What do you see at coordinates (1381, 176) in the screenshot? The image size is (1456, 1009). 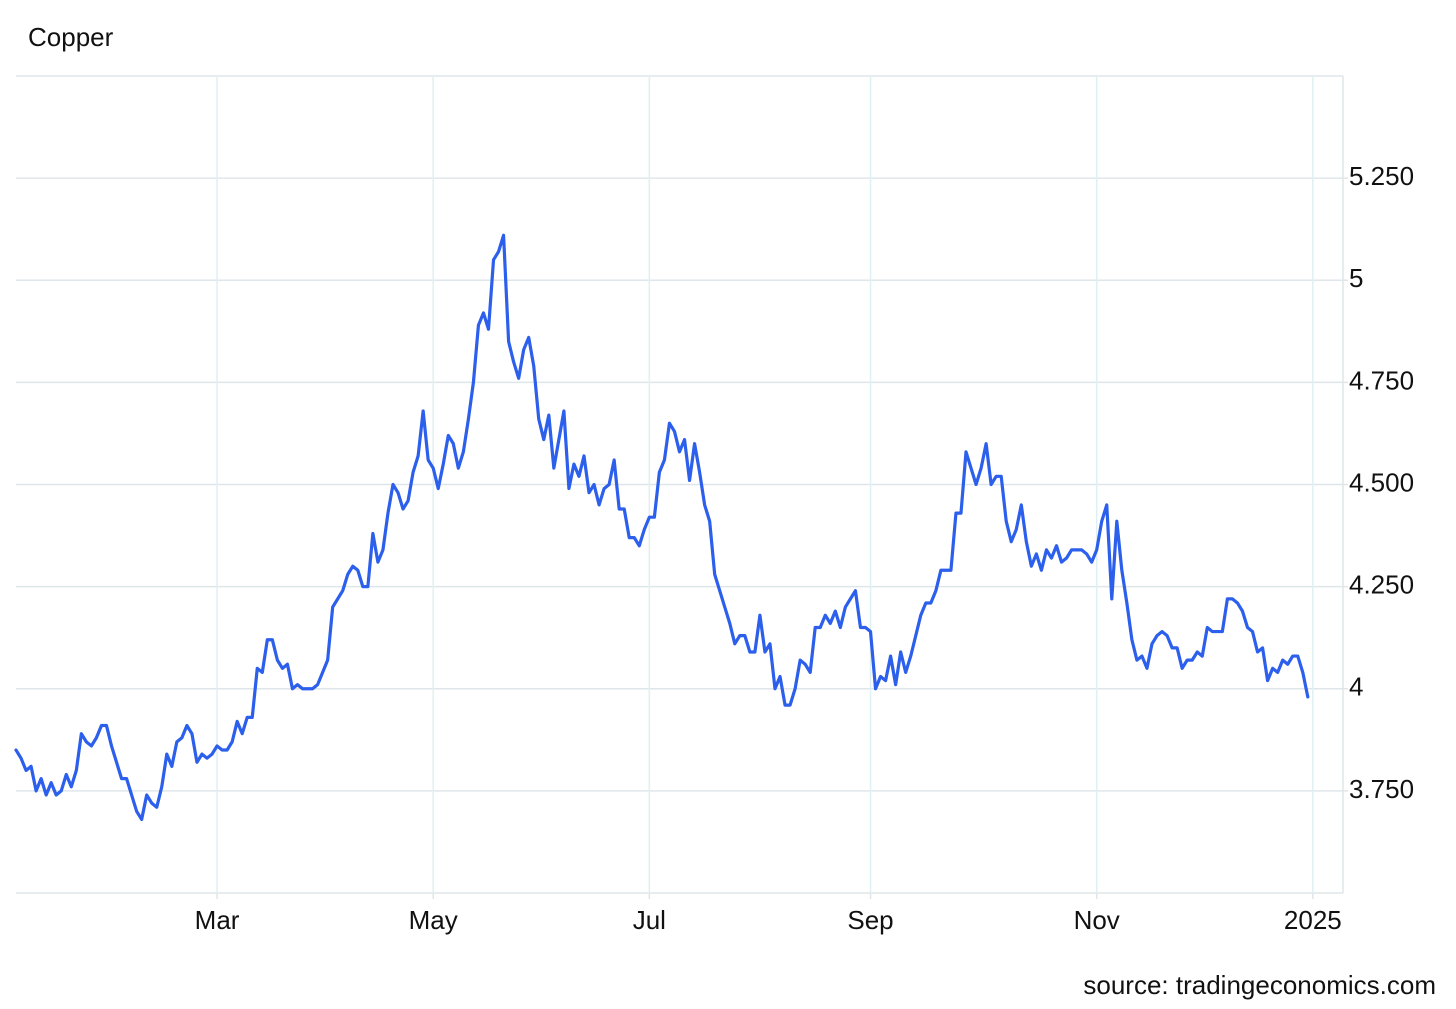 I see `y-tick-label: 5.250` at bounding box center [1381, 176].